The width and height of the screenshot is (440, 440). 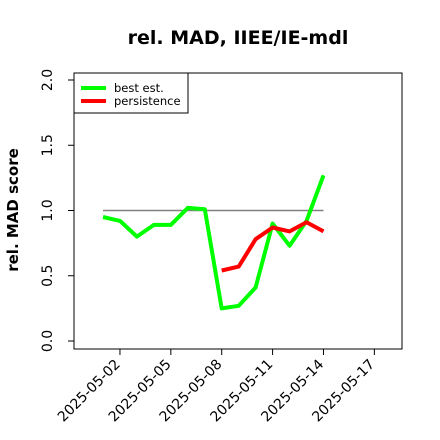 I want to click on y-tick-label: 2.0, so click(x=48, y=80).